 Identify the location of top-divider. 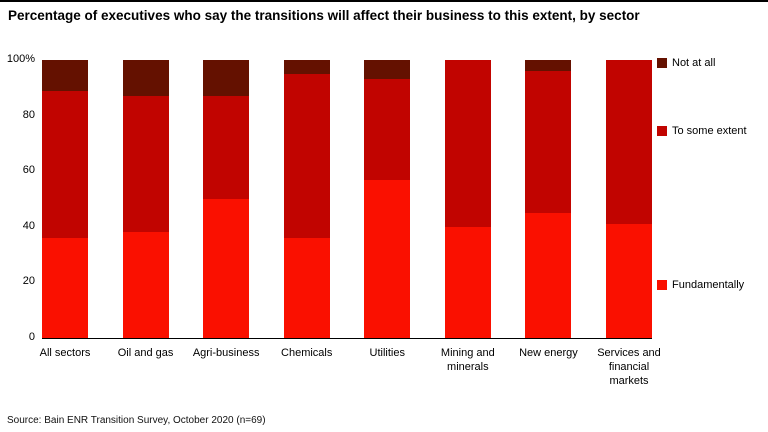
(384, 1).